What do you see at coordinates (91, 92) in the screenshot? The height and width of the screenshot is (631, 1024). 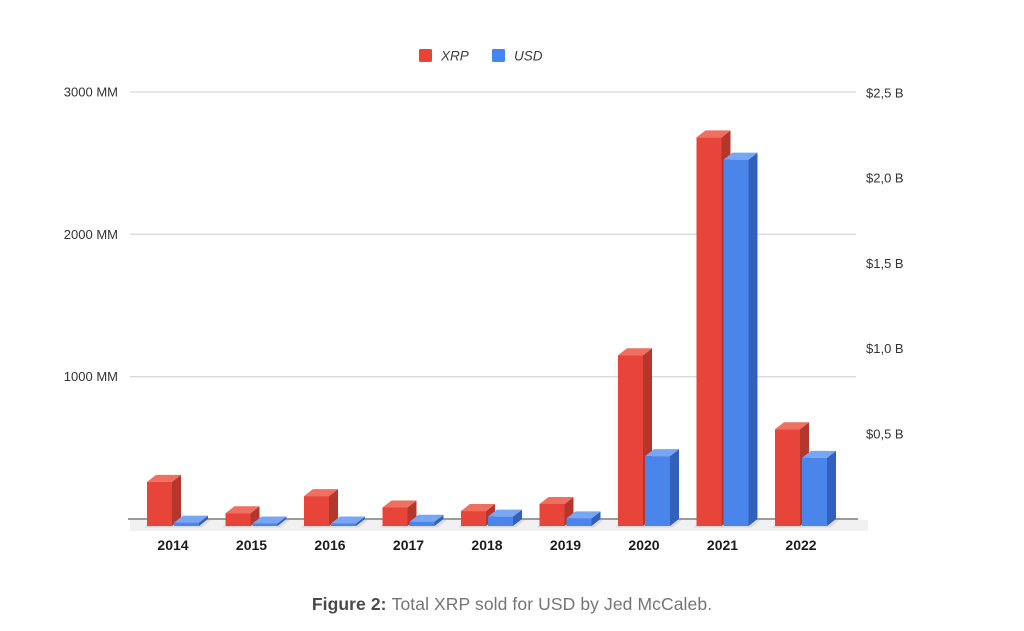 I see `left-axis-tick-label: 3000 MM` at bounding box center [91, 92].